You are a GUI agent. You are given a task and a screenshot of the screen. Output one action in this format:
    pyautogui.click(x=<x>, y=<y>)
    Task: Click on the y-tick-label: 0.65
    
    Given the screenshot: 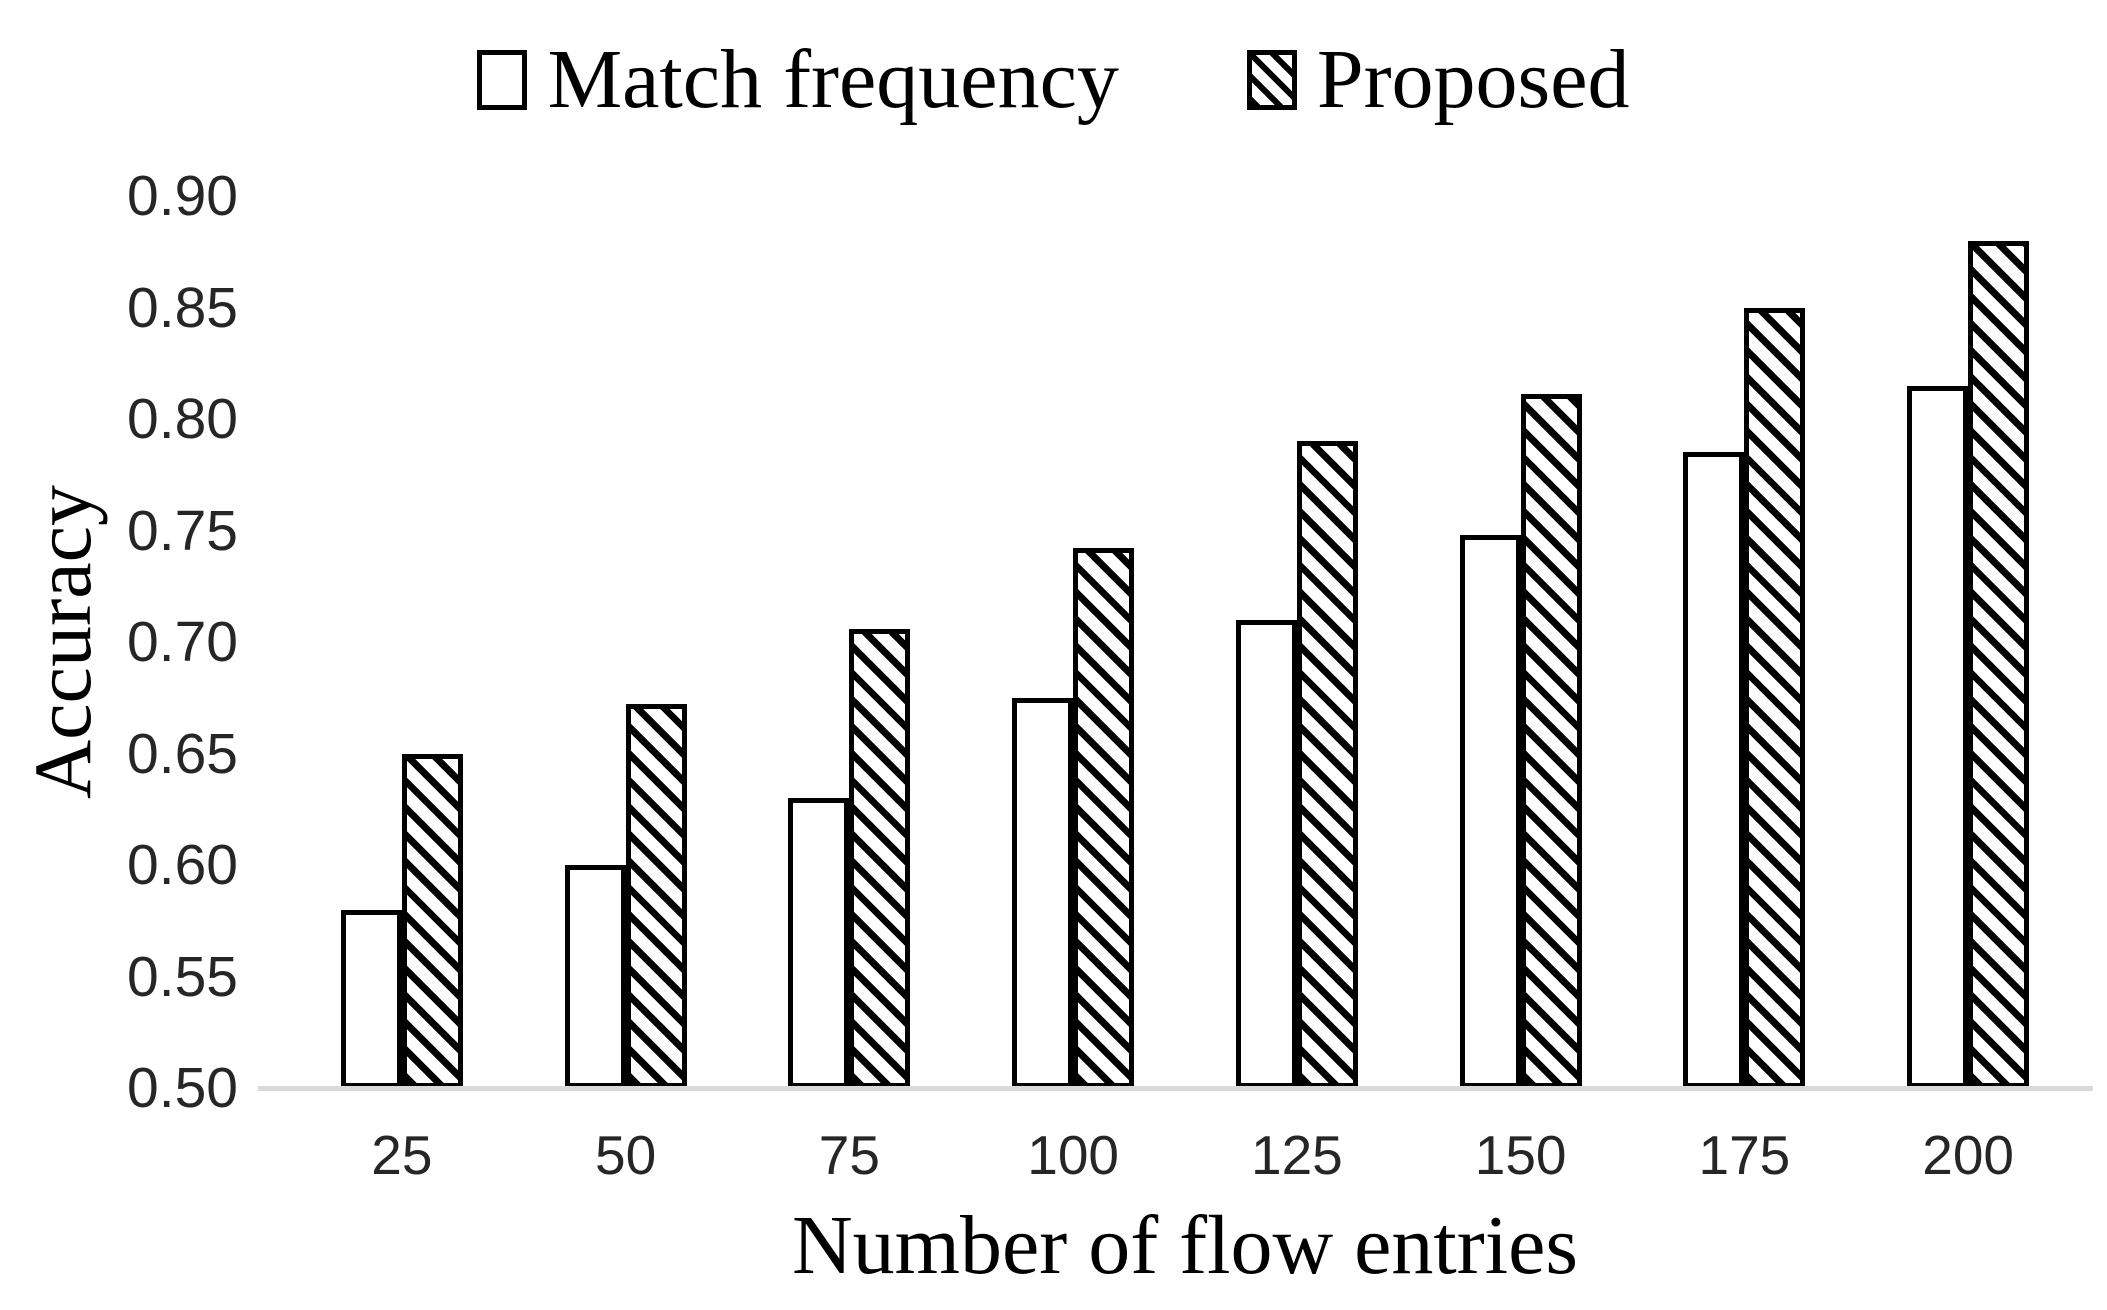 What is the action you would take?
    pyautogui.click(x=182, y=753)
    